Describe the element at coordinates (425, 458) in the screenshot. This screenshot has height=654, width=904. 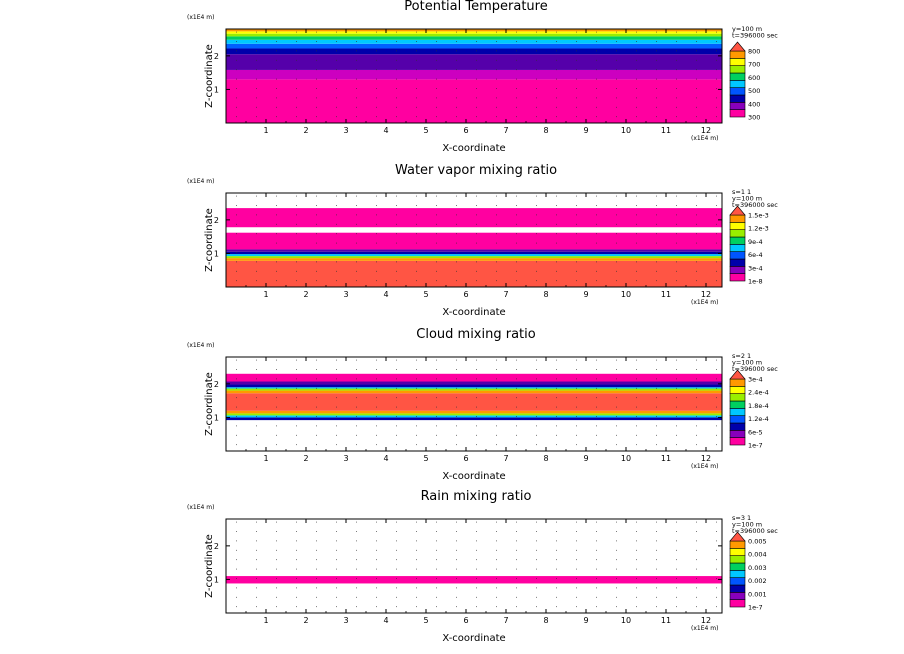
I see `x-tick-label: 5` at that location.